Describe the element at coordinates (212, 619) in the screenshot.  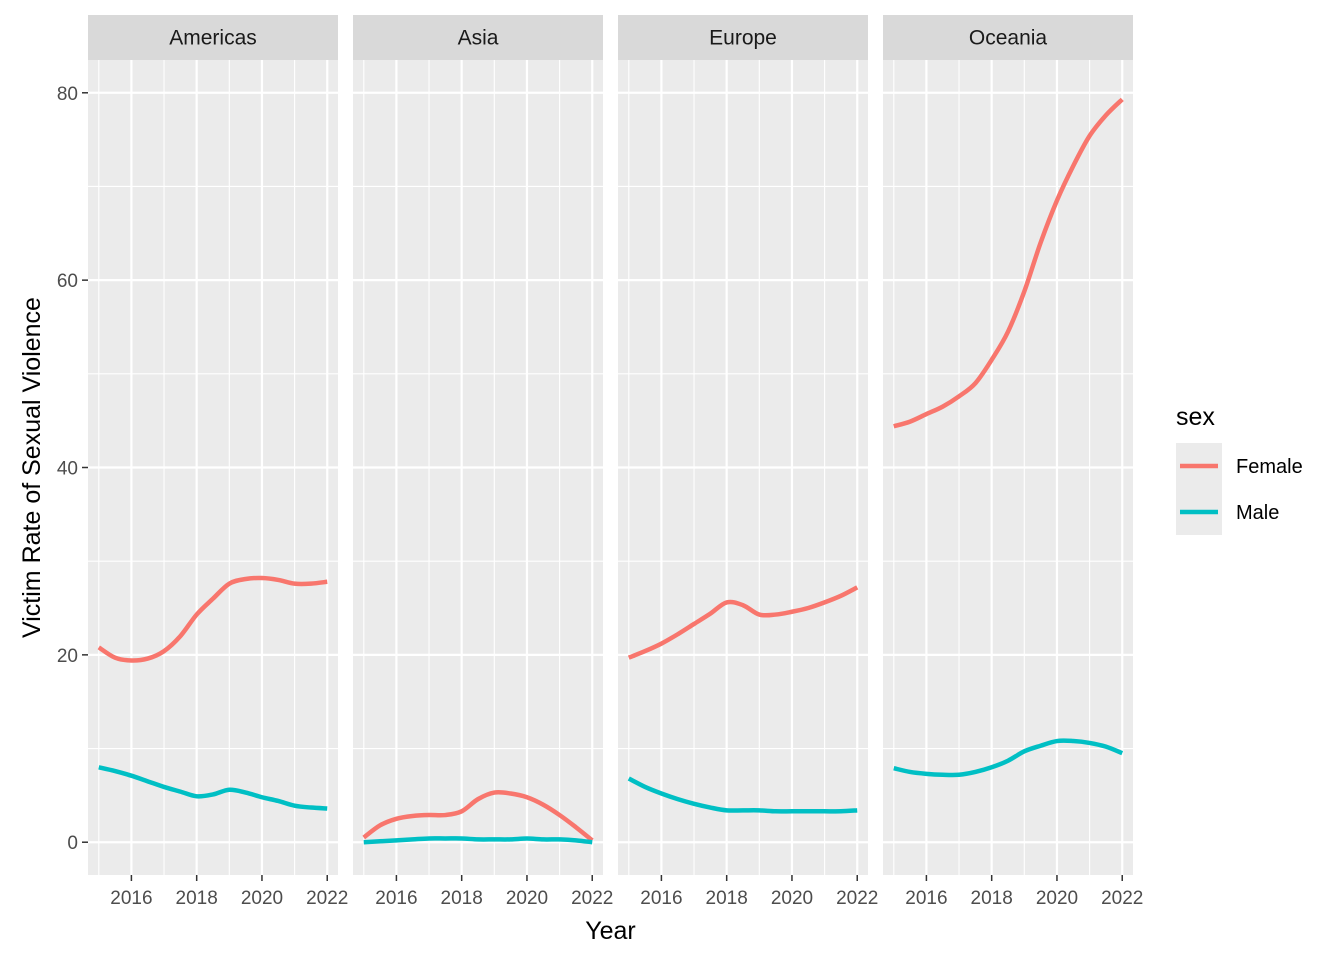
I see `series-line-americas-female` at that location.